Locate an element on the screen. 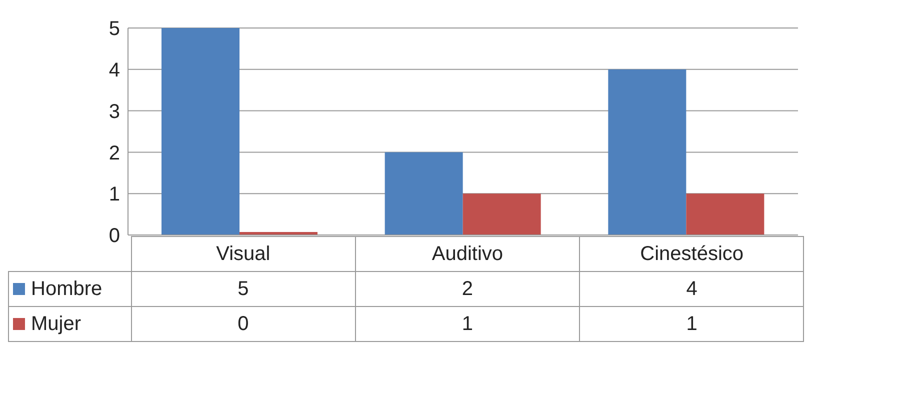 The height and width of the screenshot is (408, 902). y-tick-label: 4 is located at coordinates (114, 71).